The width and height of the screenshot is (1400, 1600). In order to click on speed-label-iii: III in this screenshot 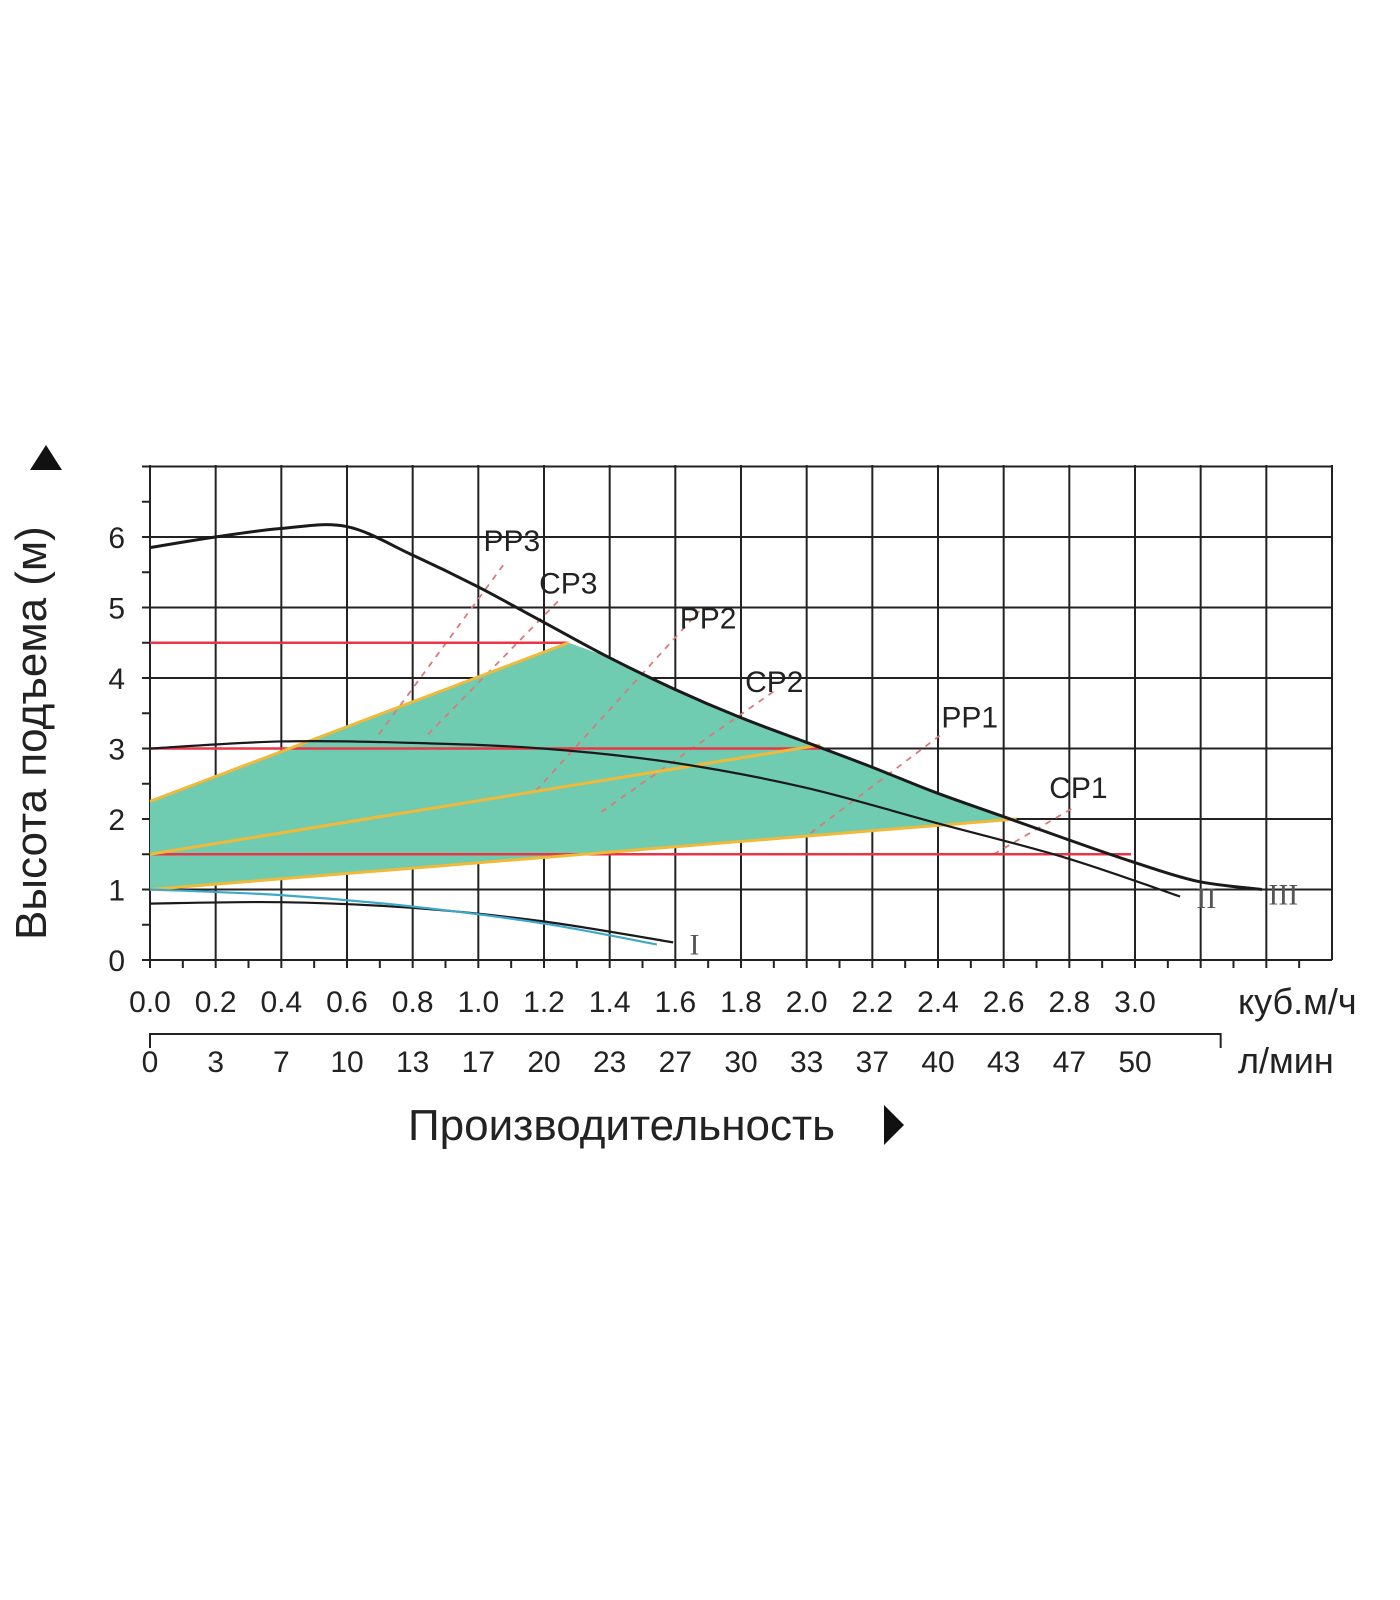, I will do `click(1283, 894)`.